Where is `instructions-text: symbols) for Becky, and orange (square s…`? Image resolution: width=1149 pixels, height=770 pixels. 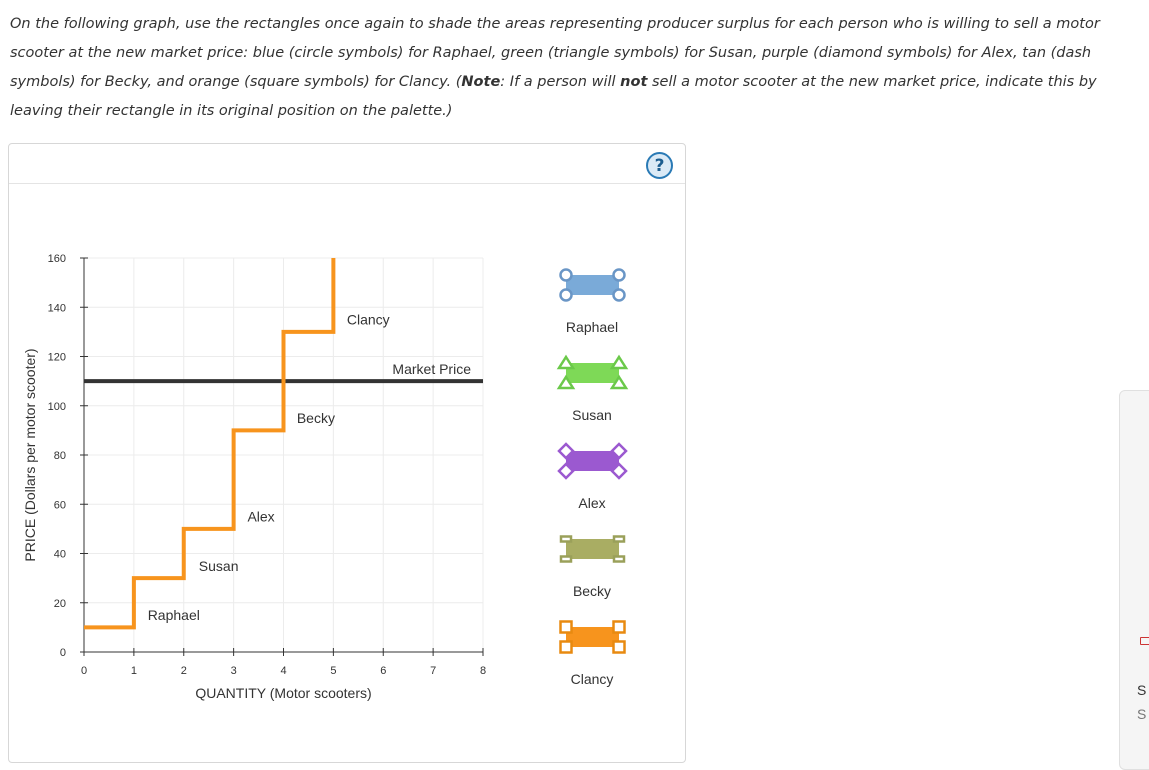 instructions-text: symbols) for Becky, and orange (square s… is located at coordinates (236, 82).